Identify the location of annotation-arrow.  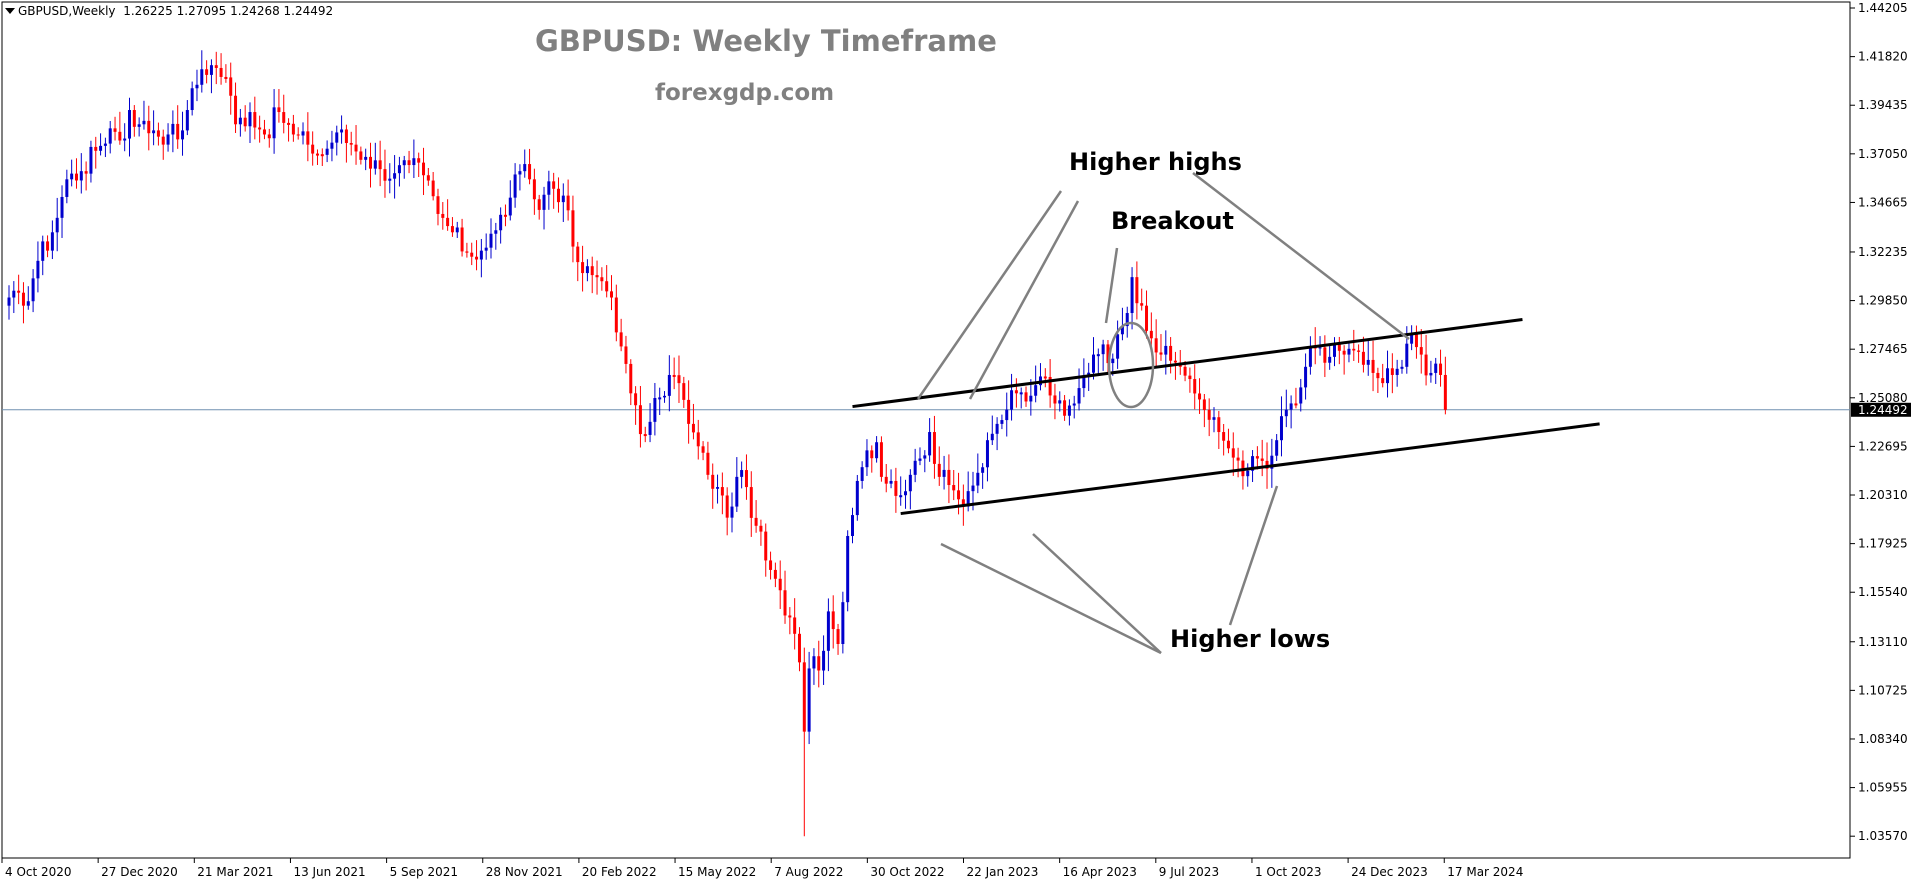
(1097, 593).